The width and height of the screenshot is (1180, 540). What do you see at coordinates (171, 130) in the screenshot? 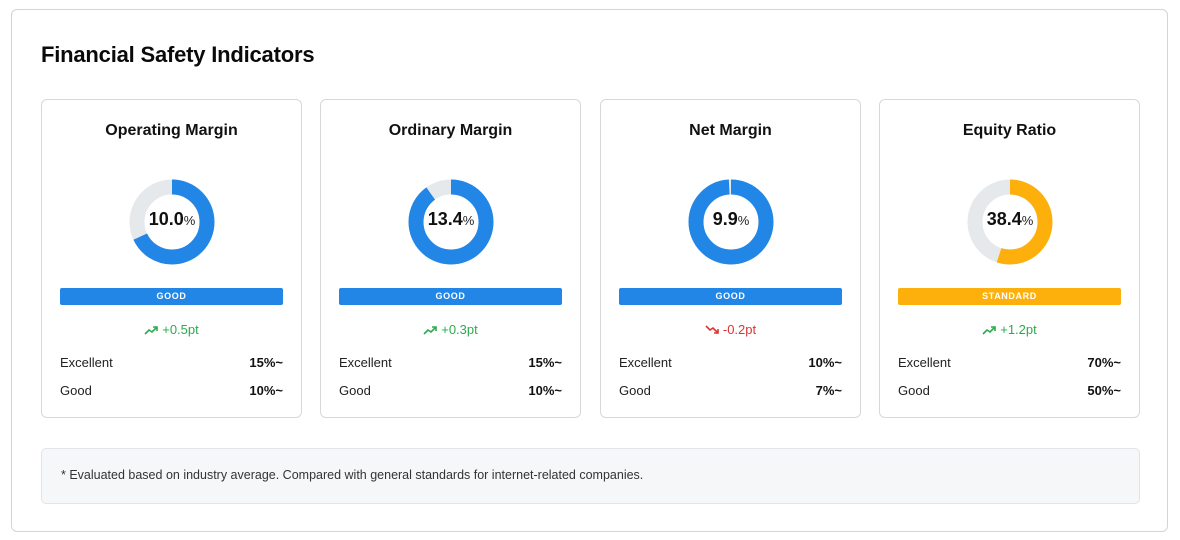
I see `card-title: Operating Margin` at bounding box center [171, 130].